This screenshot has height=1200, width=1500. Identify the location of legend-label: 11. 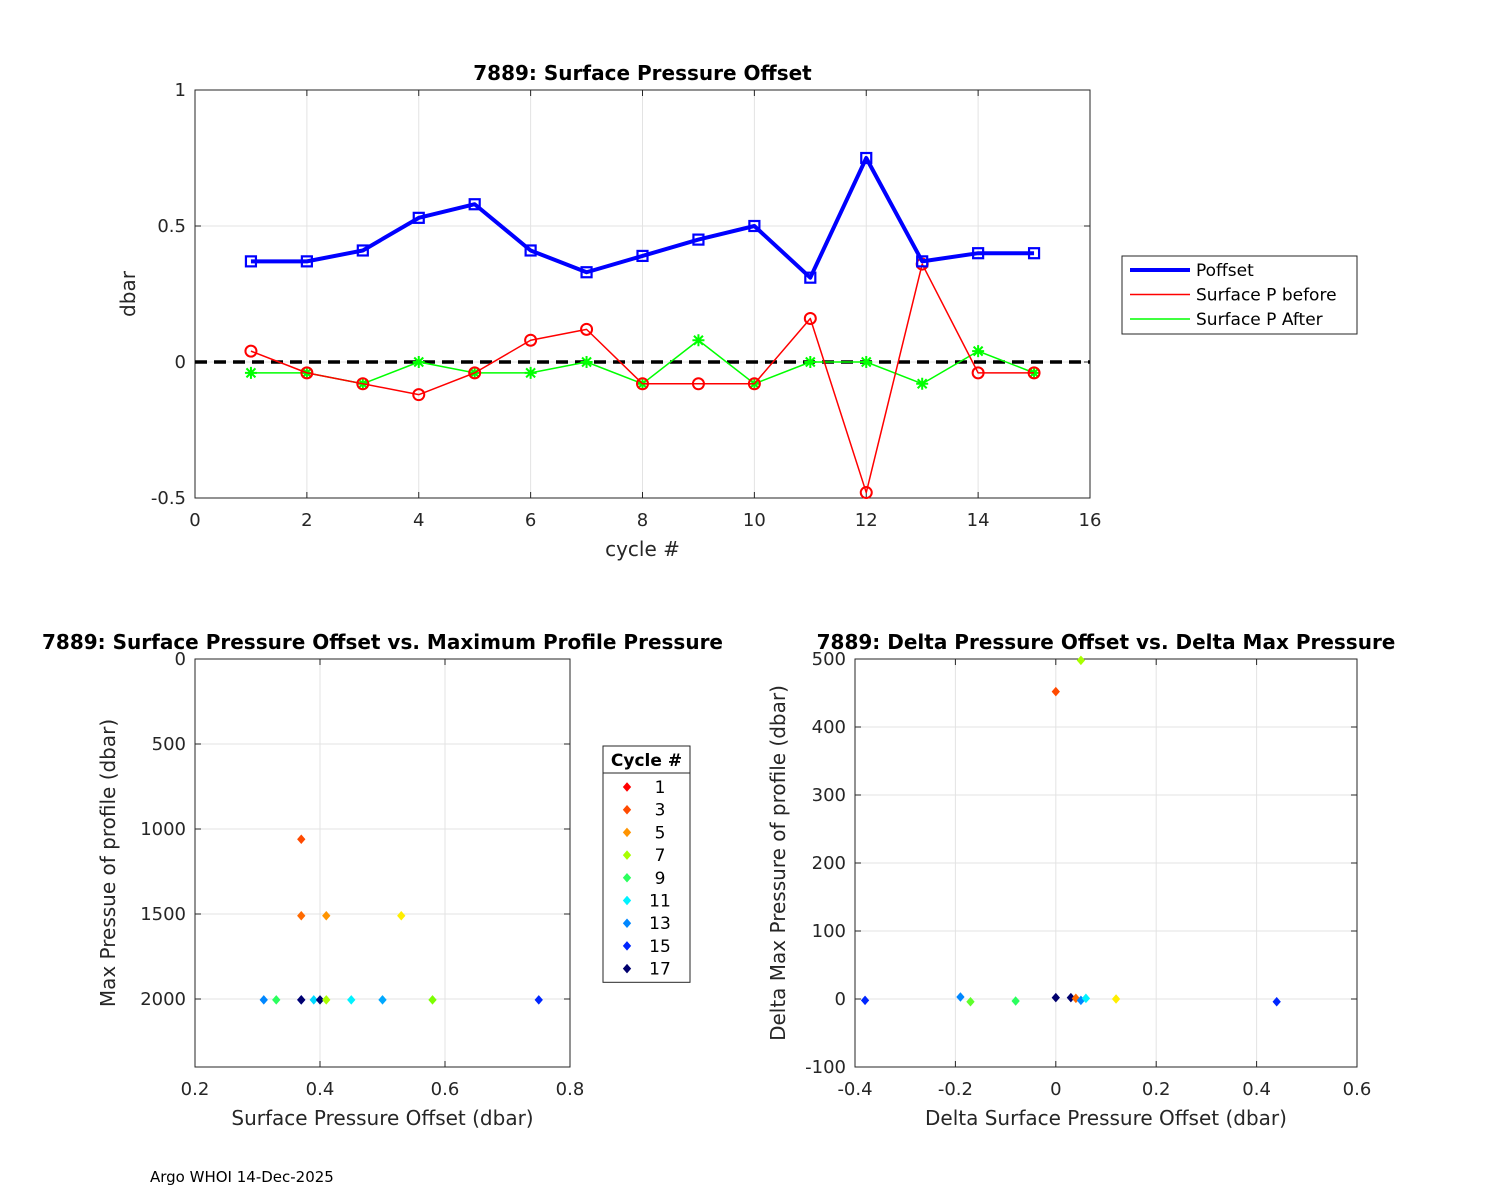
(660, 902).